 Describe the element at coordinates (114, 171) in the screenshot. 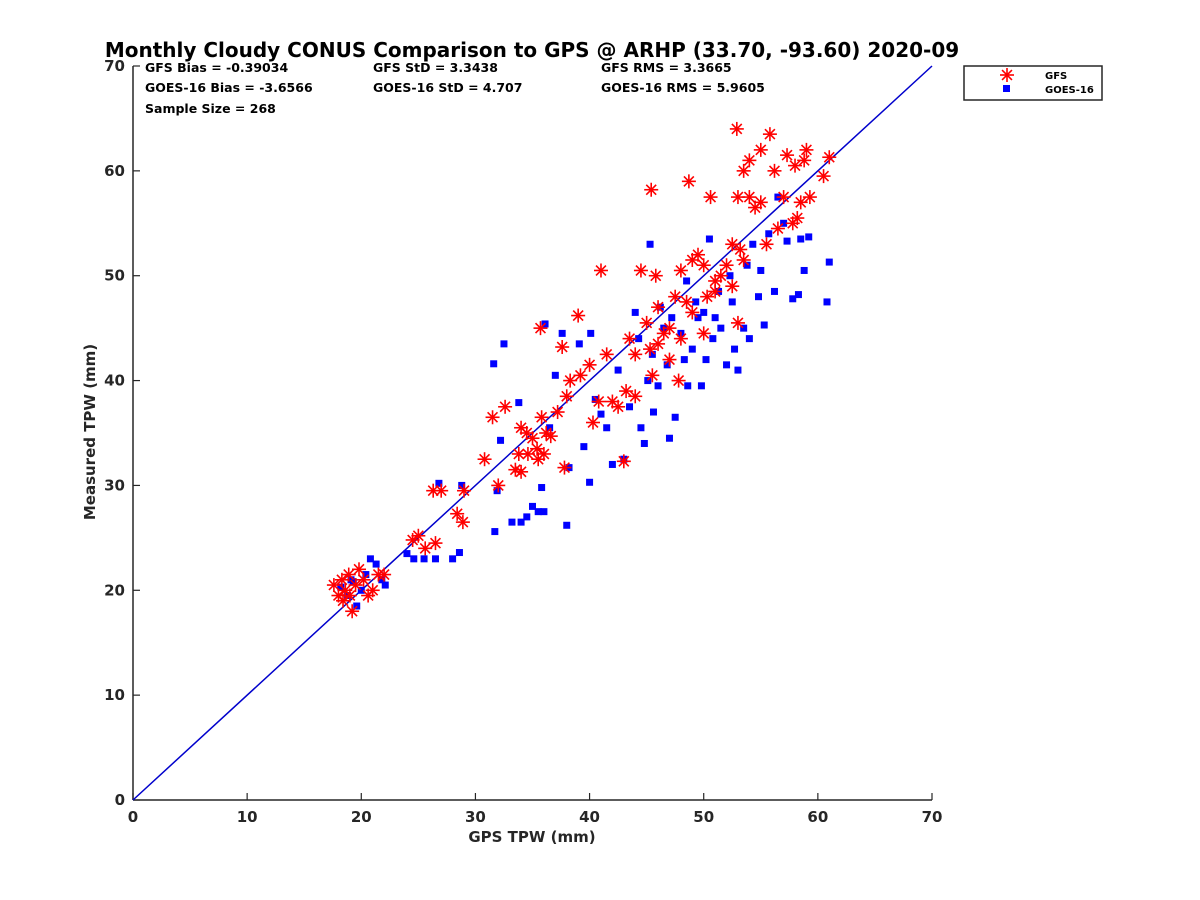

I see `y-tick-label: 60` at that location.